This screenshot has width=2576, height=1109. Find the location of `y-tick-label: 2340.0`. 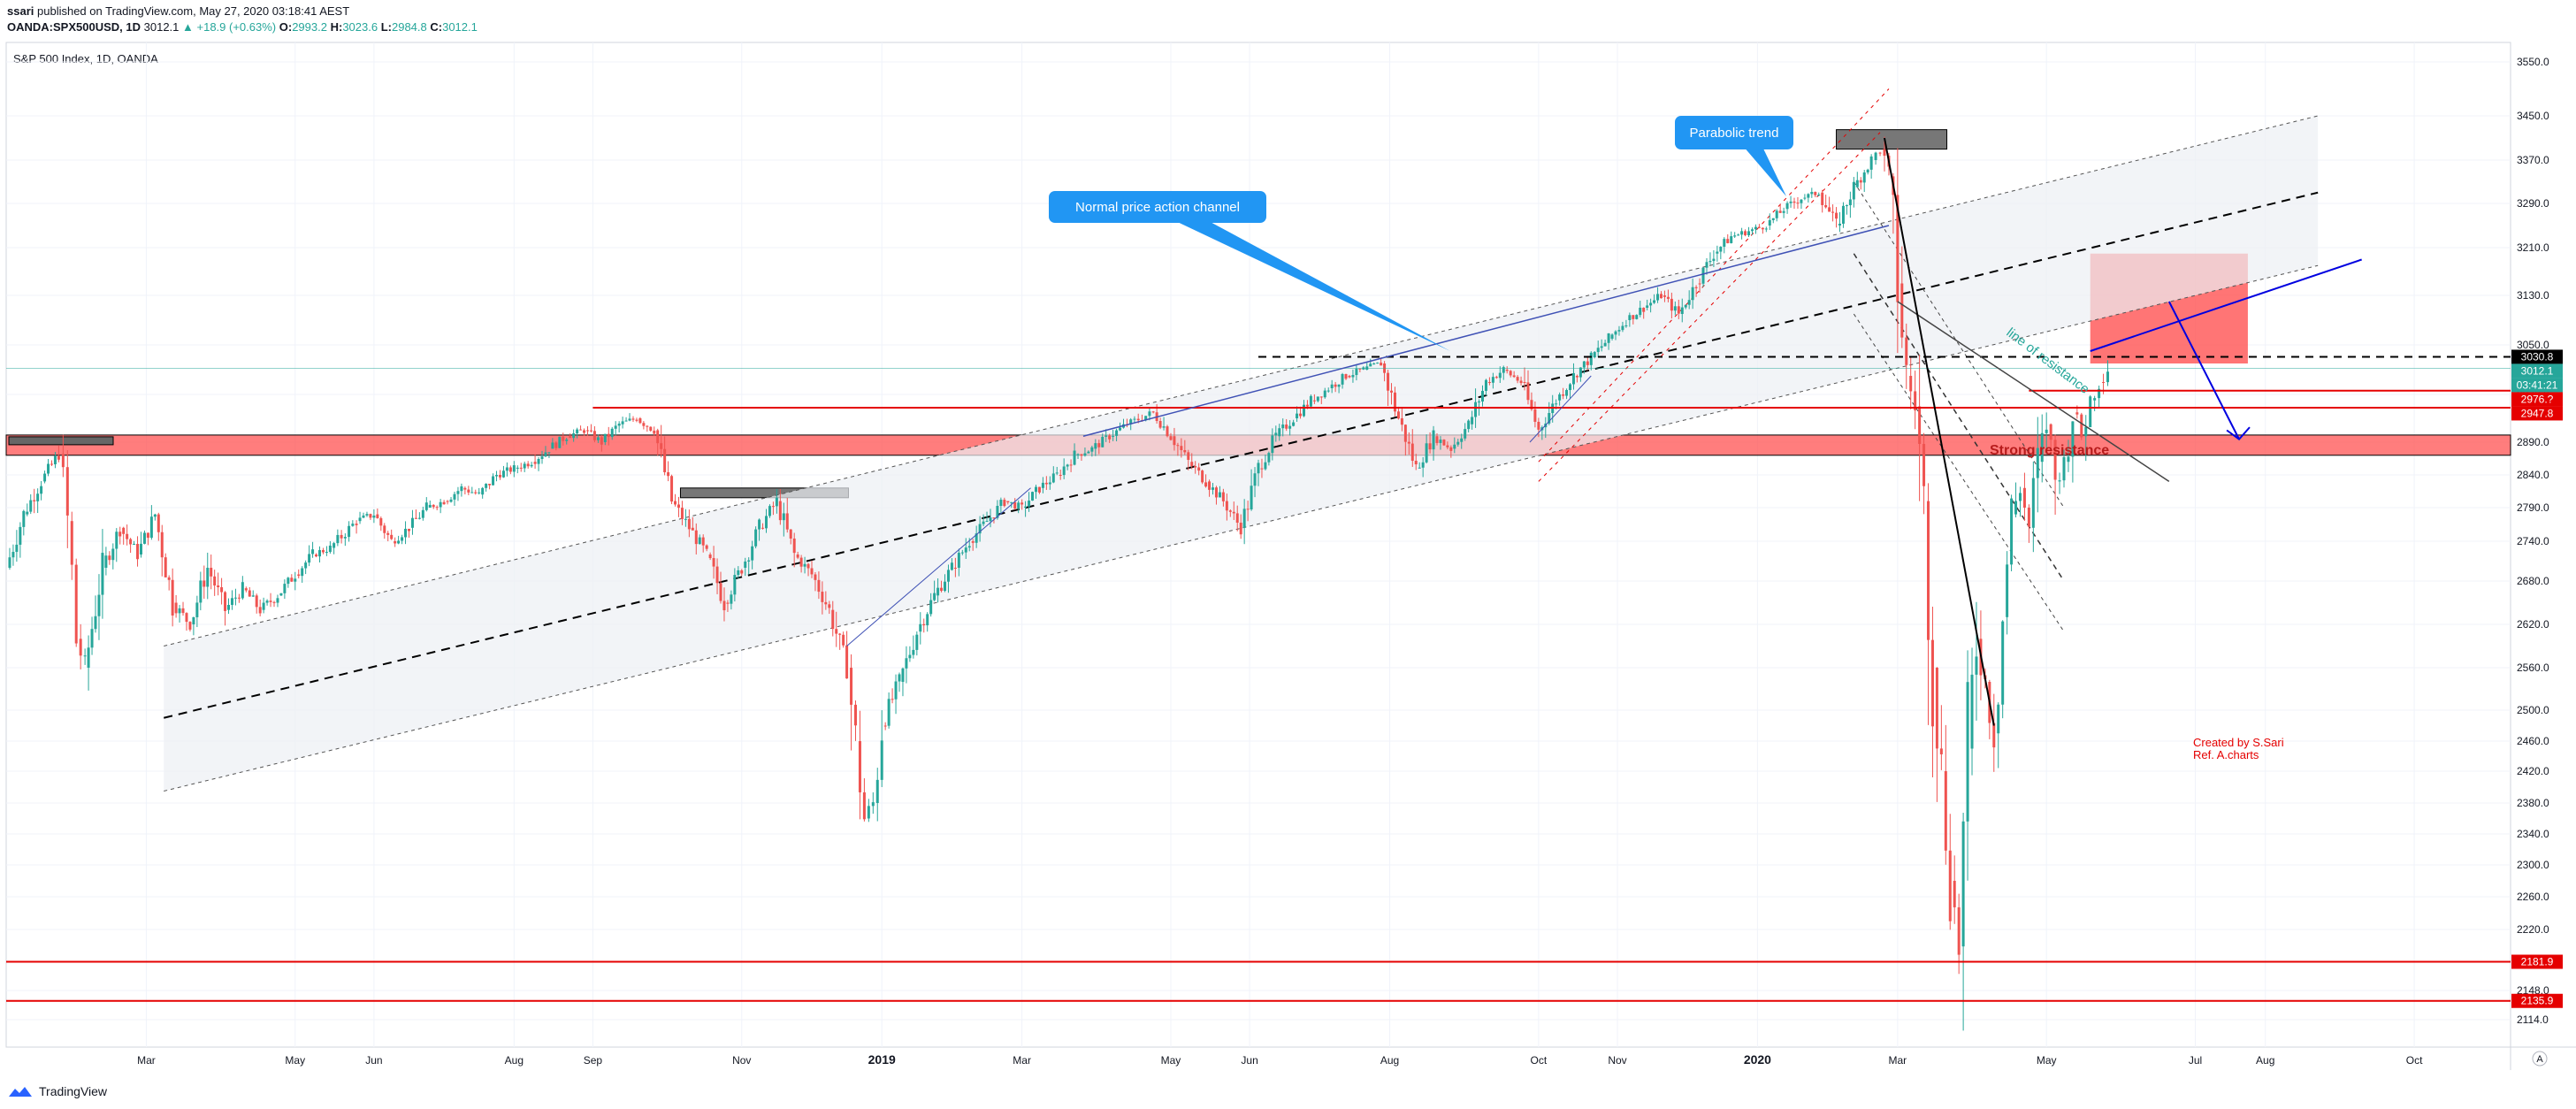

y-tick-label: 2340.0 is located at coordinates (2533, 834).